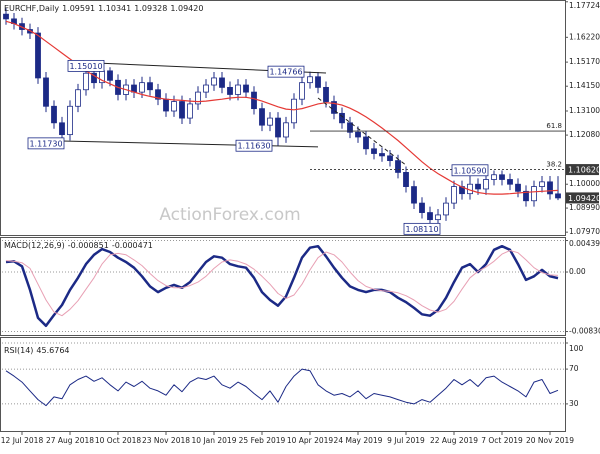 The image size is (600, 454). I want to click on price-marker-box, so click(582, 170).